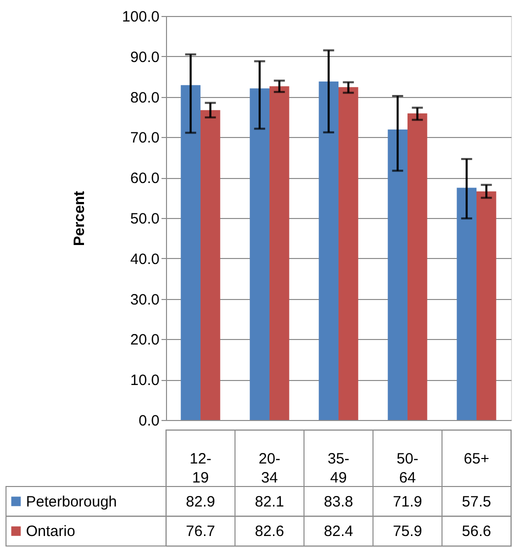 The image size is (520, 548). I want to click on y-tick-label: 70.0, so click(145, 138).